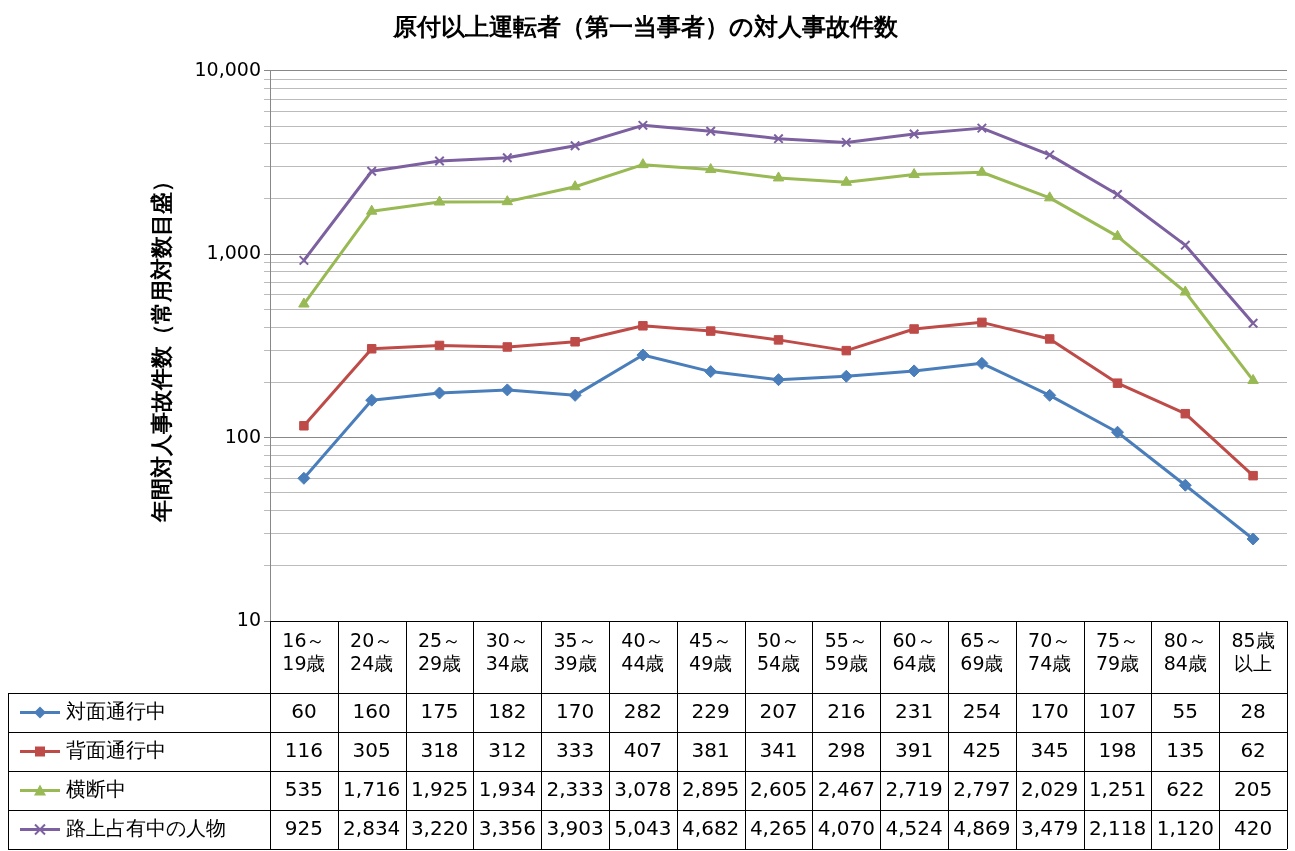 This screenshot has width=1295, height=851. Describe the element at coordinates (710, 749) in the screenshot. I see `data-label: 381` at that location.